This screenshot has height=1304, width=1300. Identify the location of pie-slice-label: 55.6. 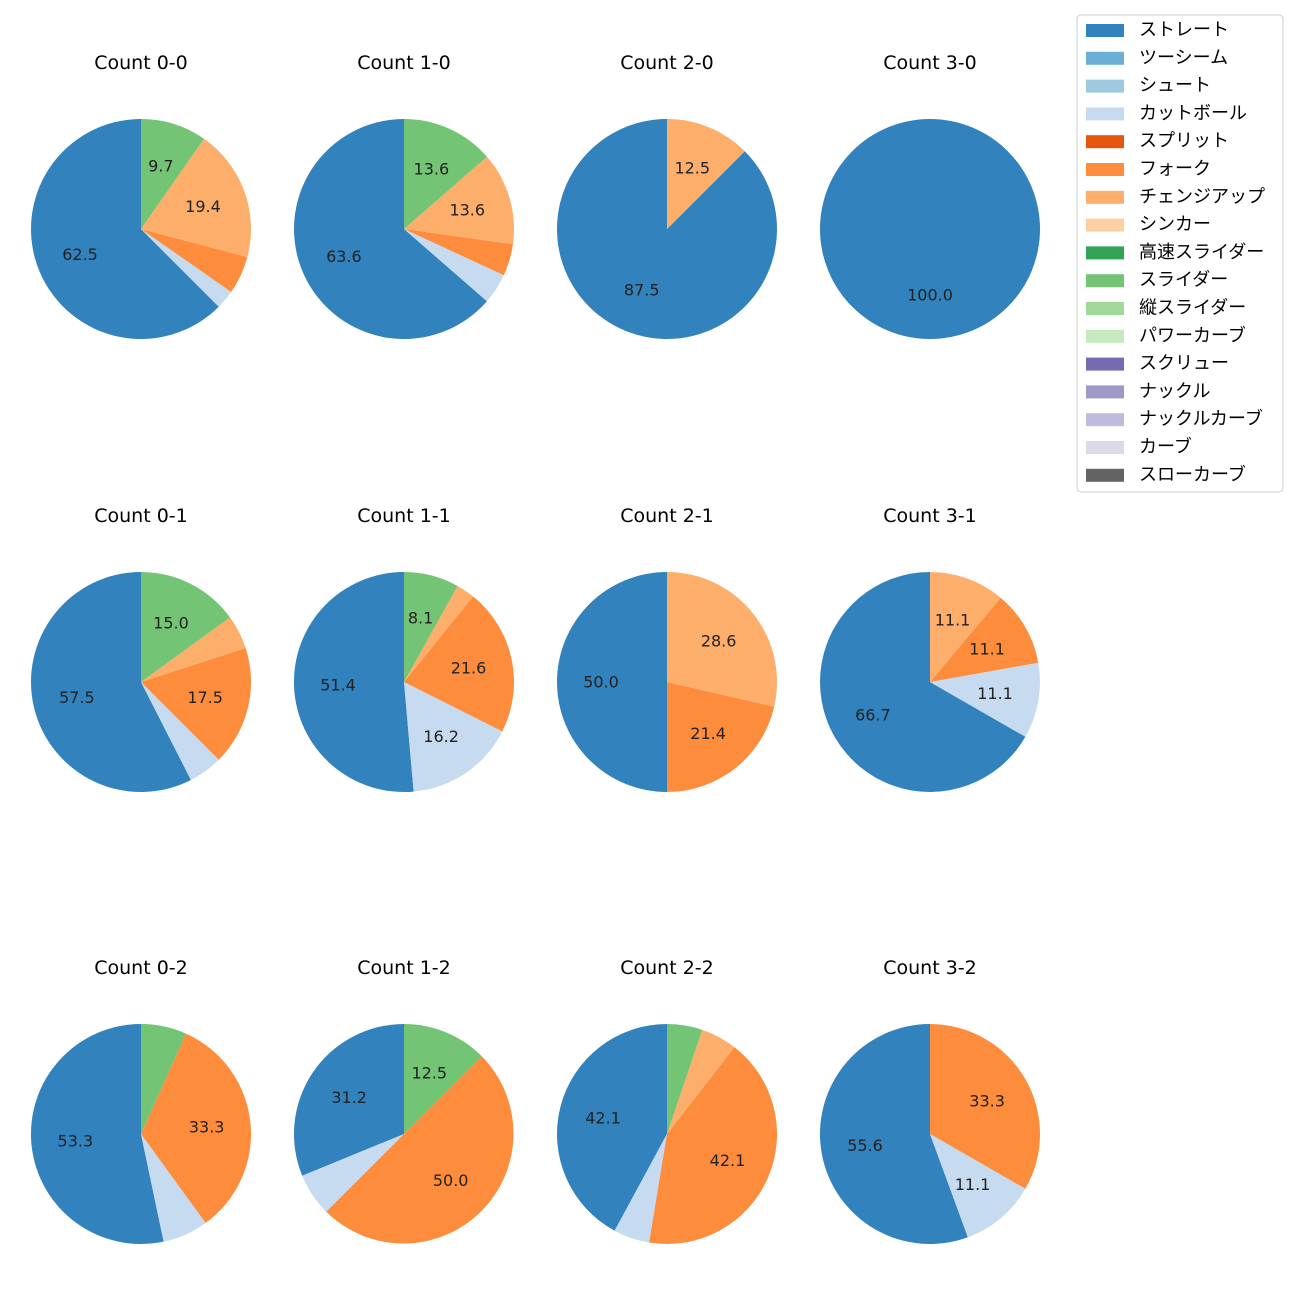
(865, 1145).